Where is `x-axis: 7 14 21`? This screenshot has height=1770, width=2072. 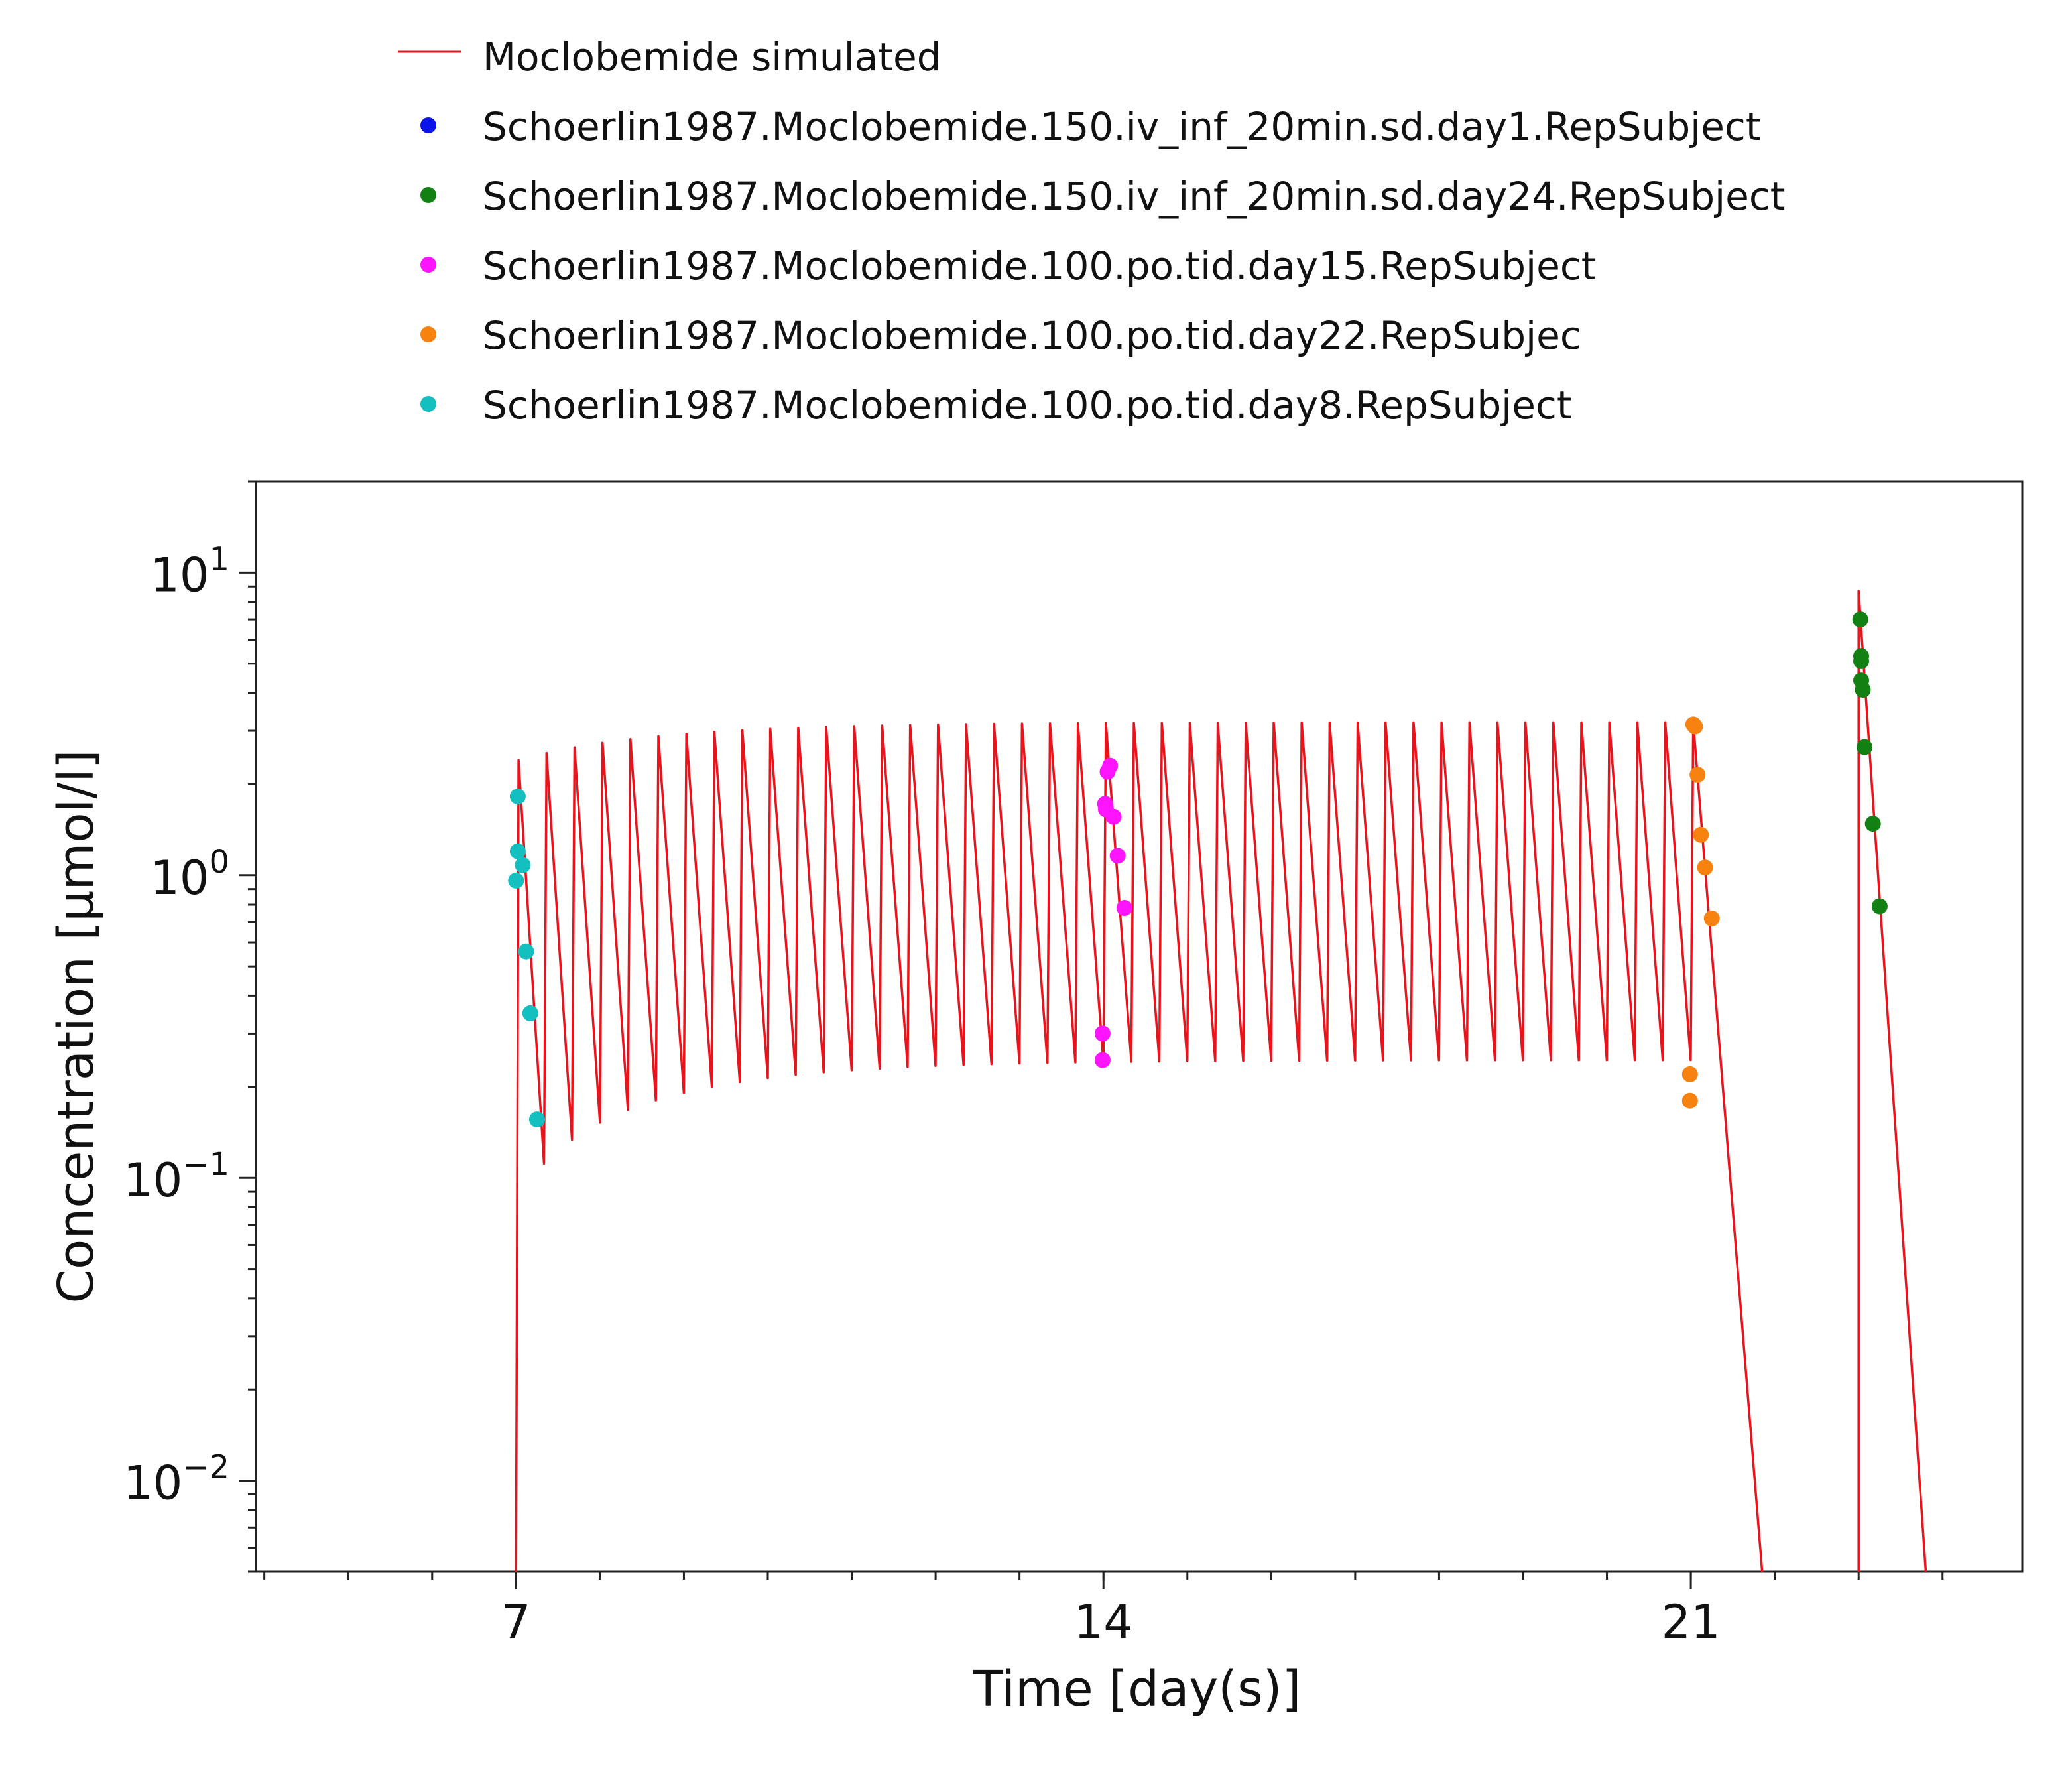 x-axis: 7 14 21 is located at coordinates (1103, 1610).